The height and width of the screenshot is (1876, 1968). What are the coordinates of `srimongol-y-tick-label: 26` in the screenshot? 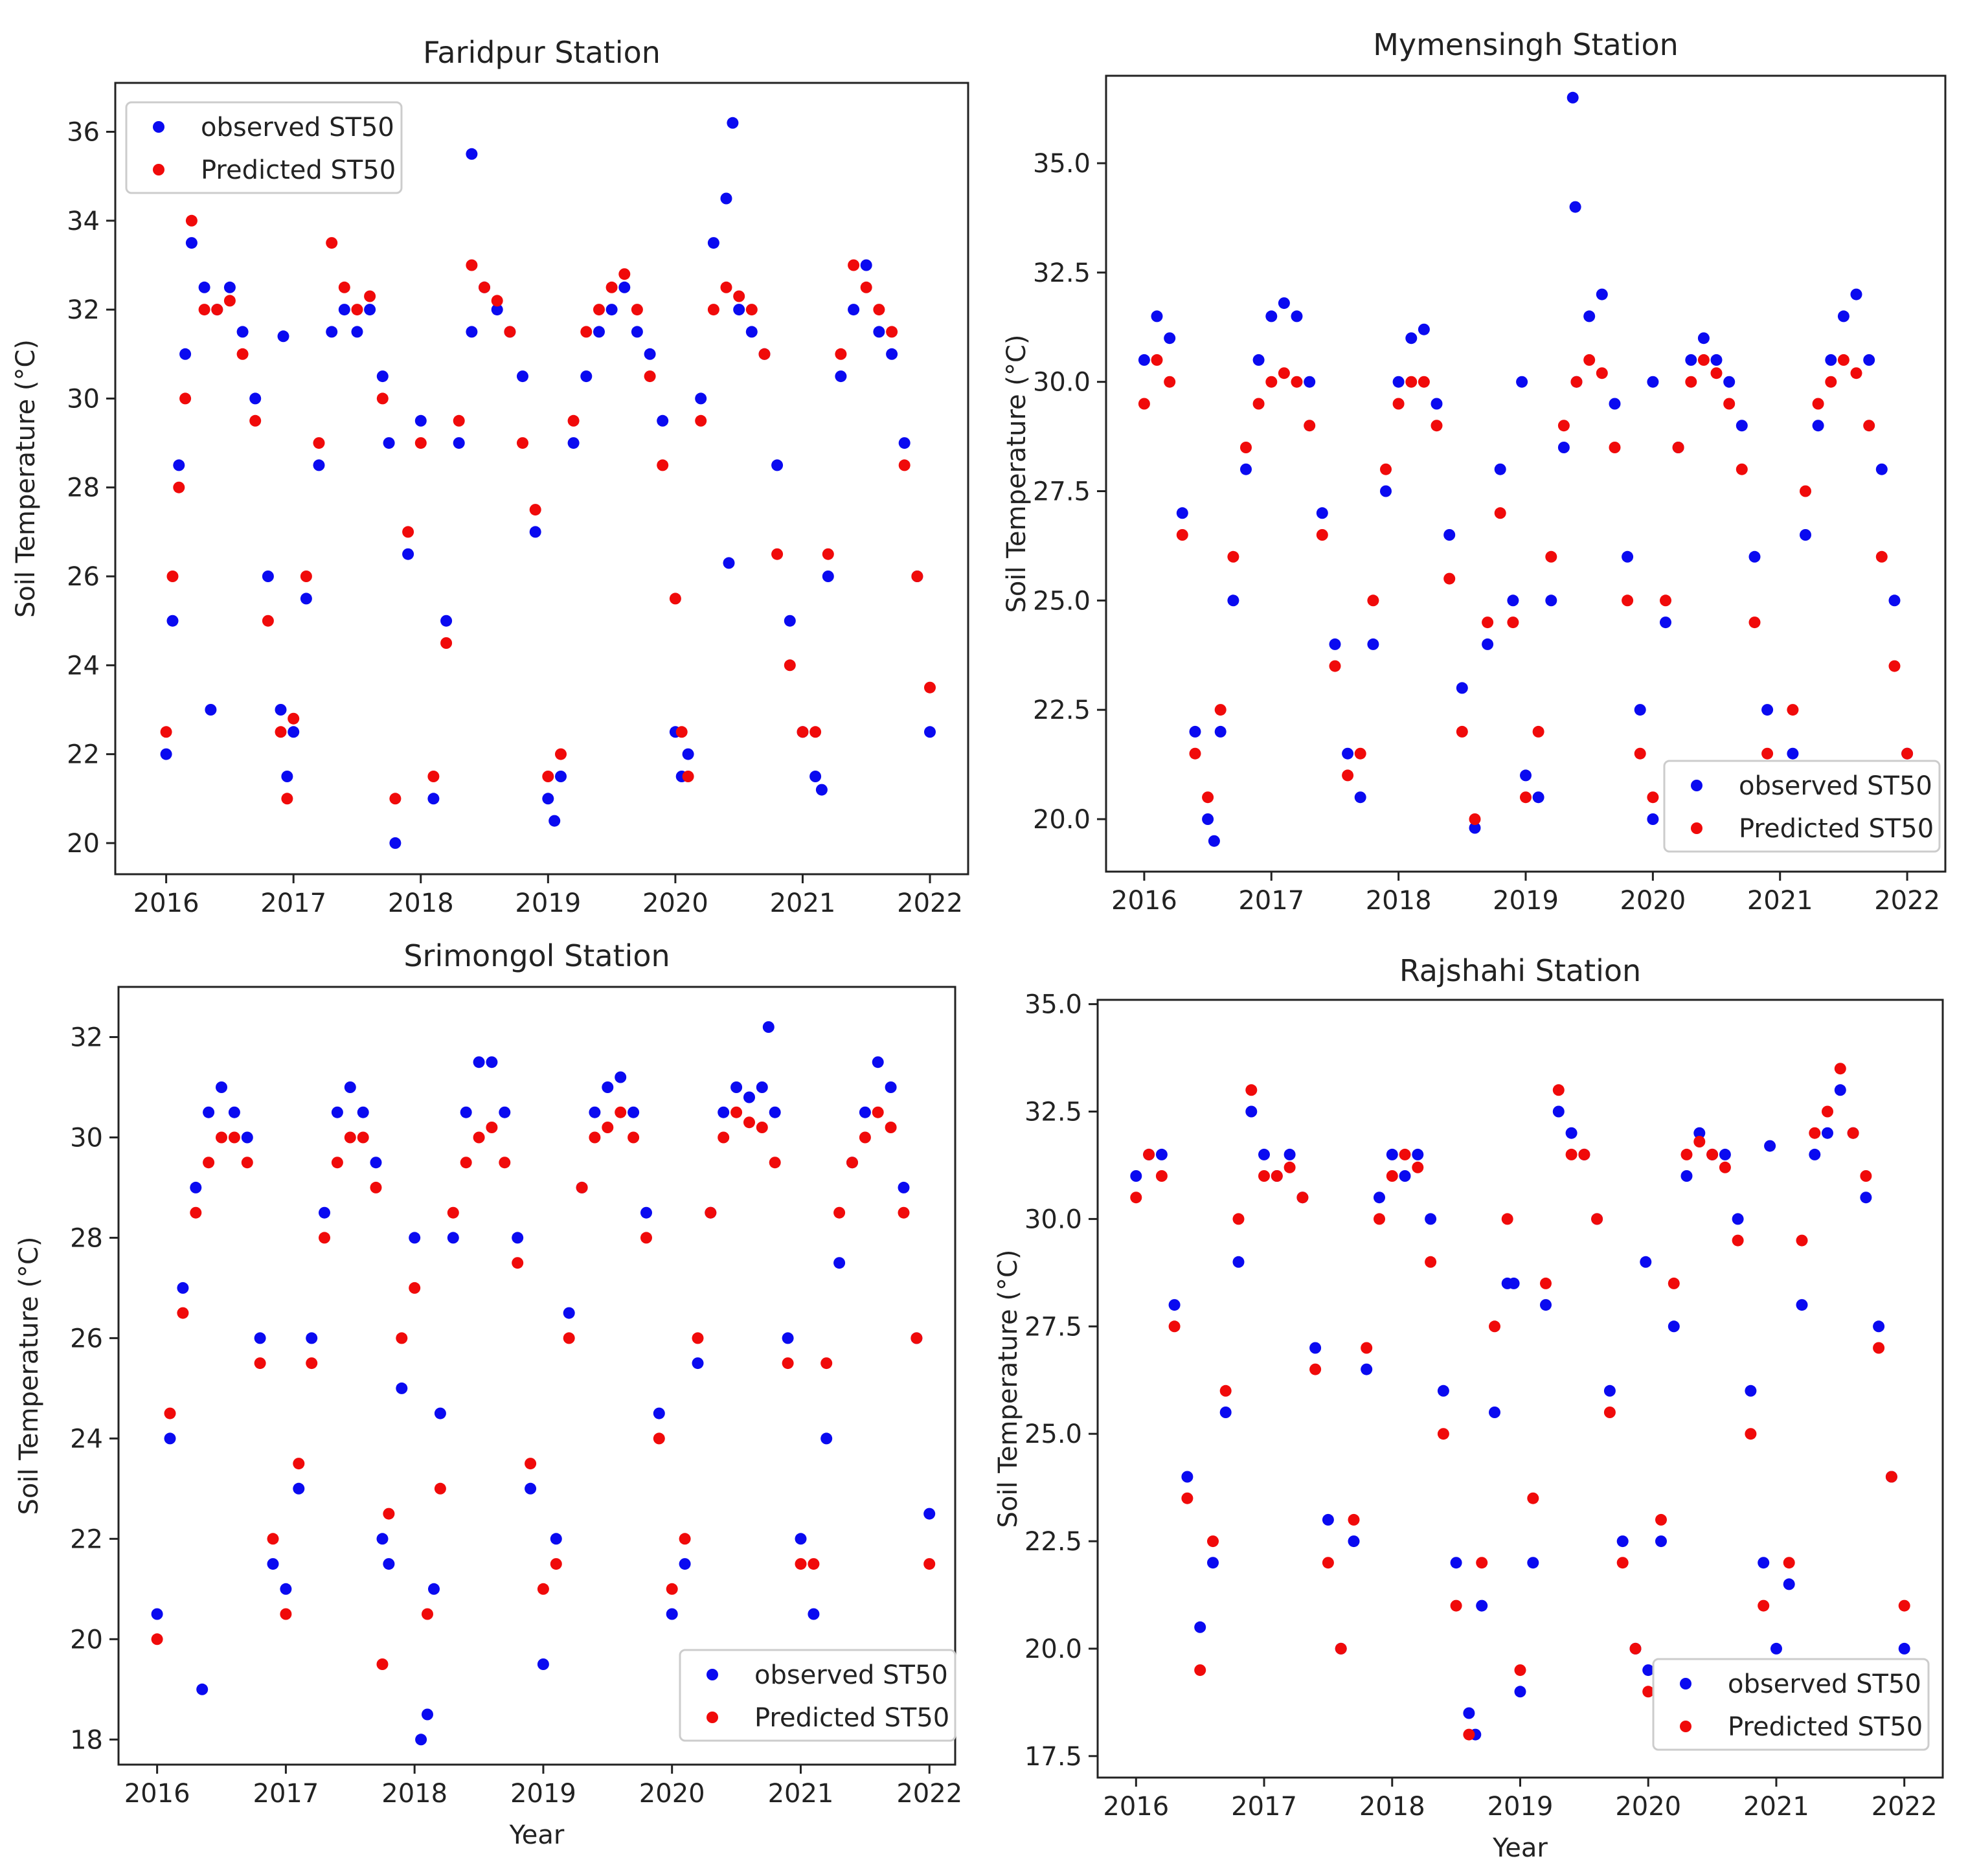 It's located at (86, 1338).